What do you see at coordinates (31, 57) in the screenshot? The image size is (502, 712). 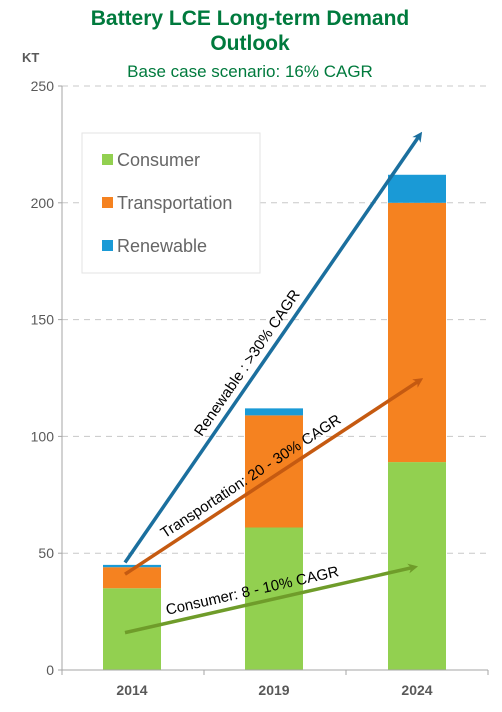 I see `y-axis-label: KT` at bounding box center [31, 57].